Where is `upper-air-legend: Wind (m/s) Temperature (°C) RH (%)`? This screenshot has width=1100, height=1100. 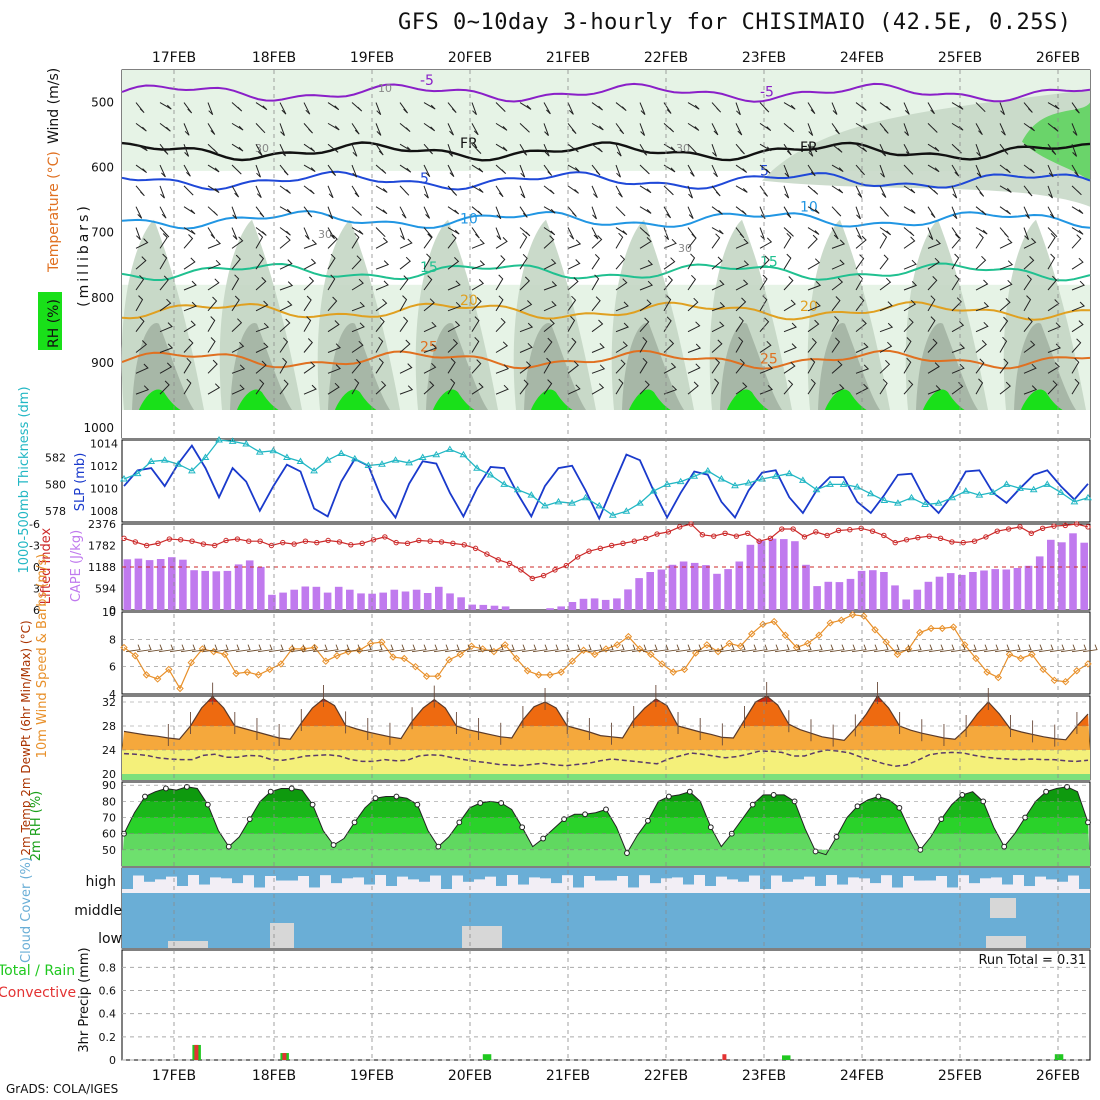
upper-air-legend: Wind (m/s) Temperature (°C) RH (%) is located at coordinates (50, 209).